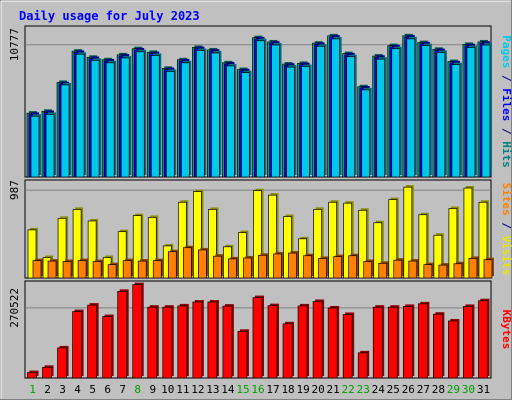  Describe the element at coordinates (438, 389) in the screenshot. I see `x-tick-label-day-28: 28` at that location.